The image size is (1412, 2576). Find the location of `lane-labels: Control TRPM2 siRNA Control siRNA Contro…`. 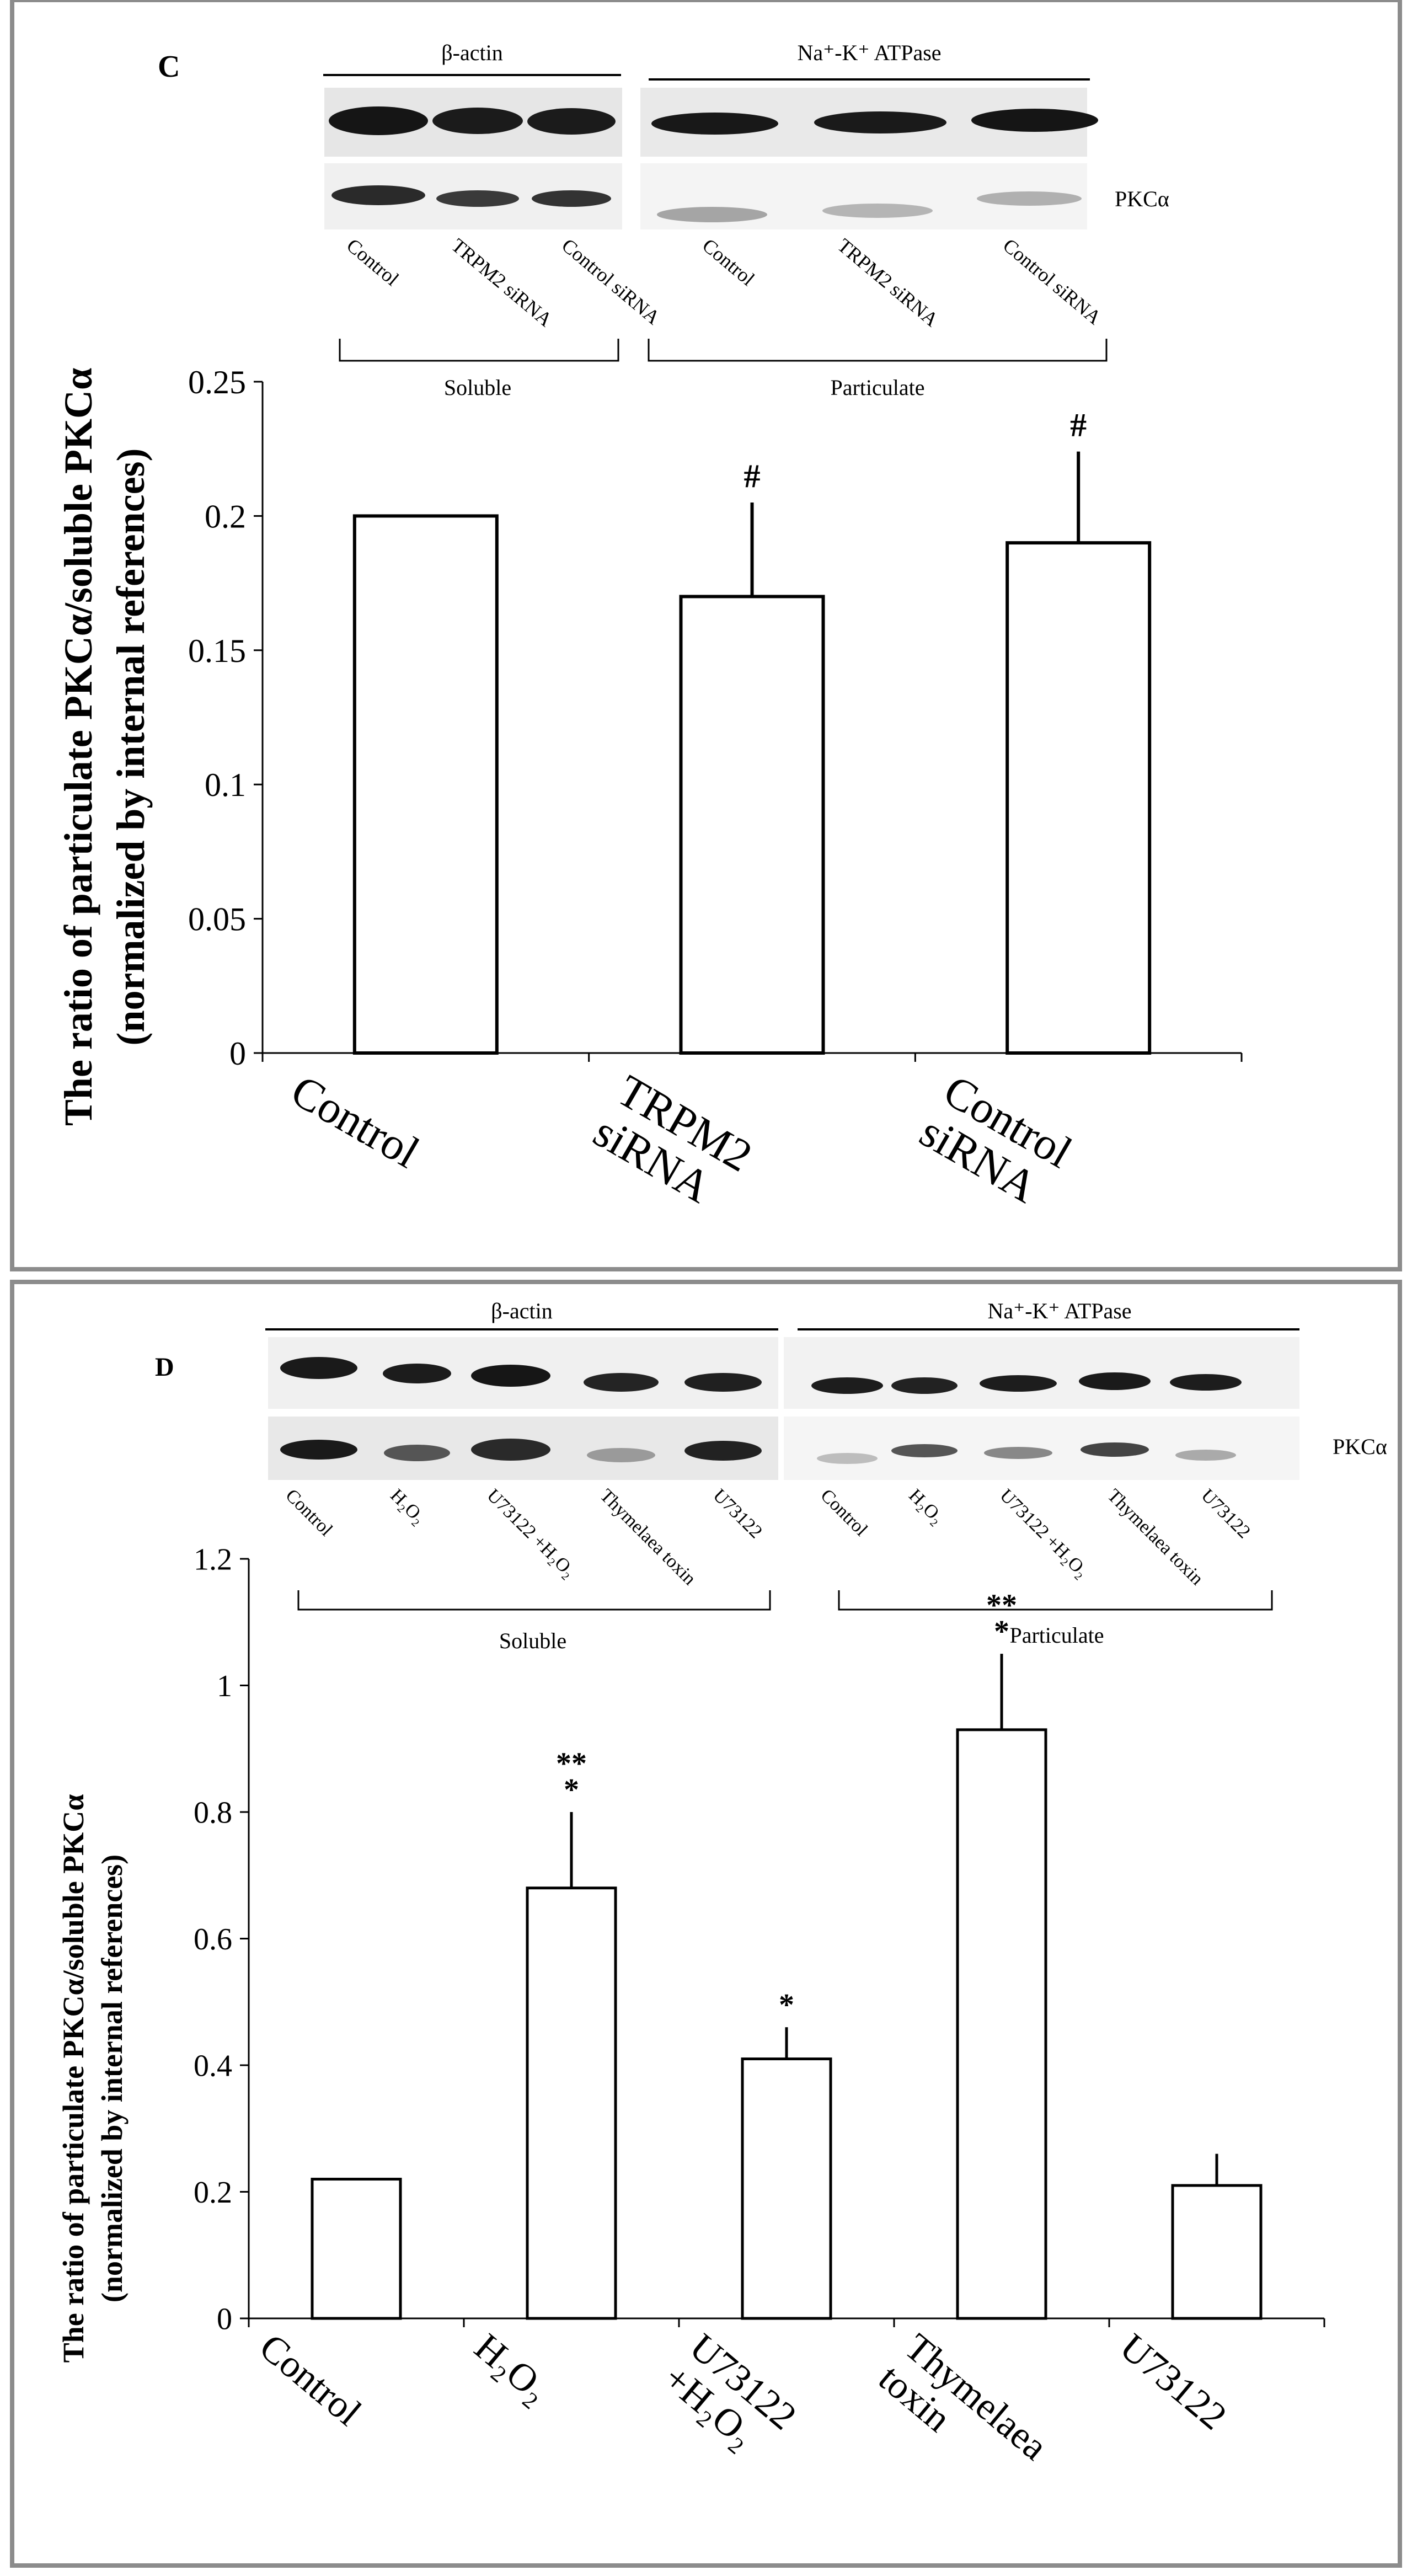

lane-labels: Control TRPM2 siRNA Control siRNA Contro… is located at coordinates (724, 282).